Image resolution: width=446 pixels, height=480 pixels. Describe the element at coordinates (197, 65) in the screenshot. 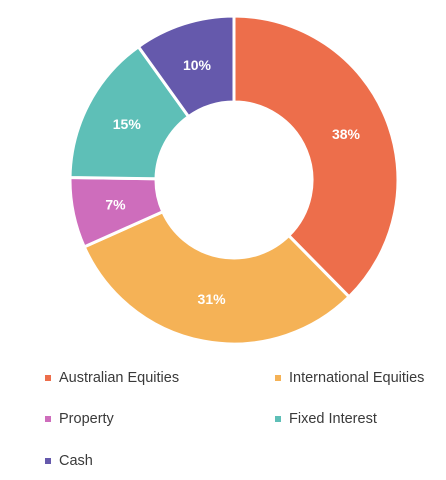

I see `slice-label-cash: 10%` at that location.